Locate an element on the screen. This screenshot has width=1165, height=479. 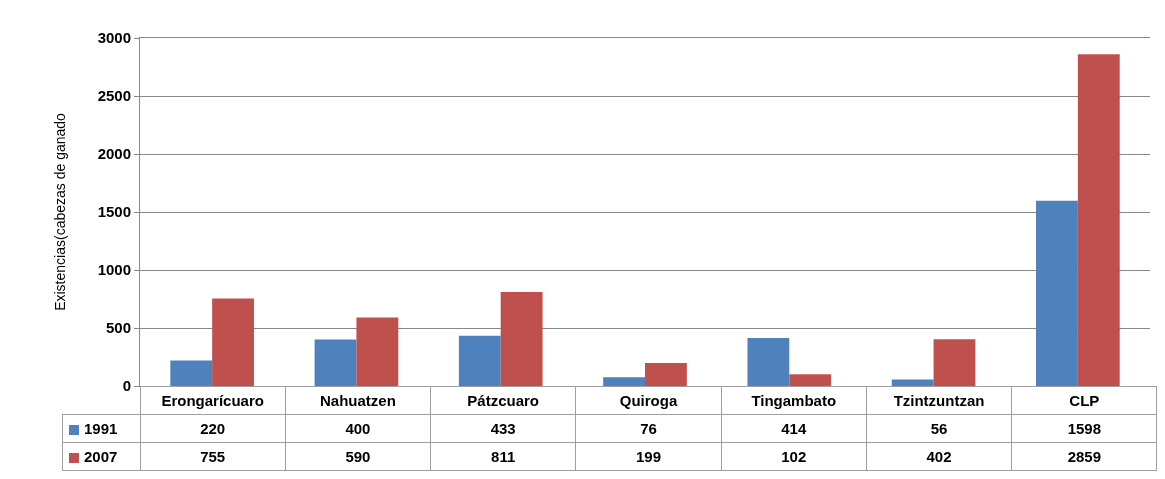
data-label: 56 is located at coordinates (939, 428).